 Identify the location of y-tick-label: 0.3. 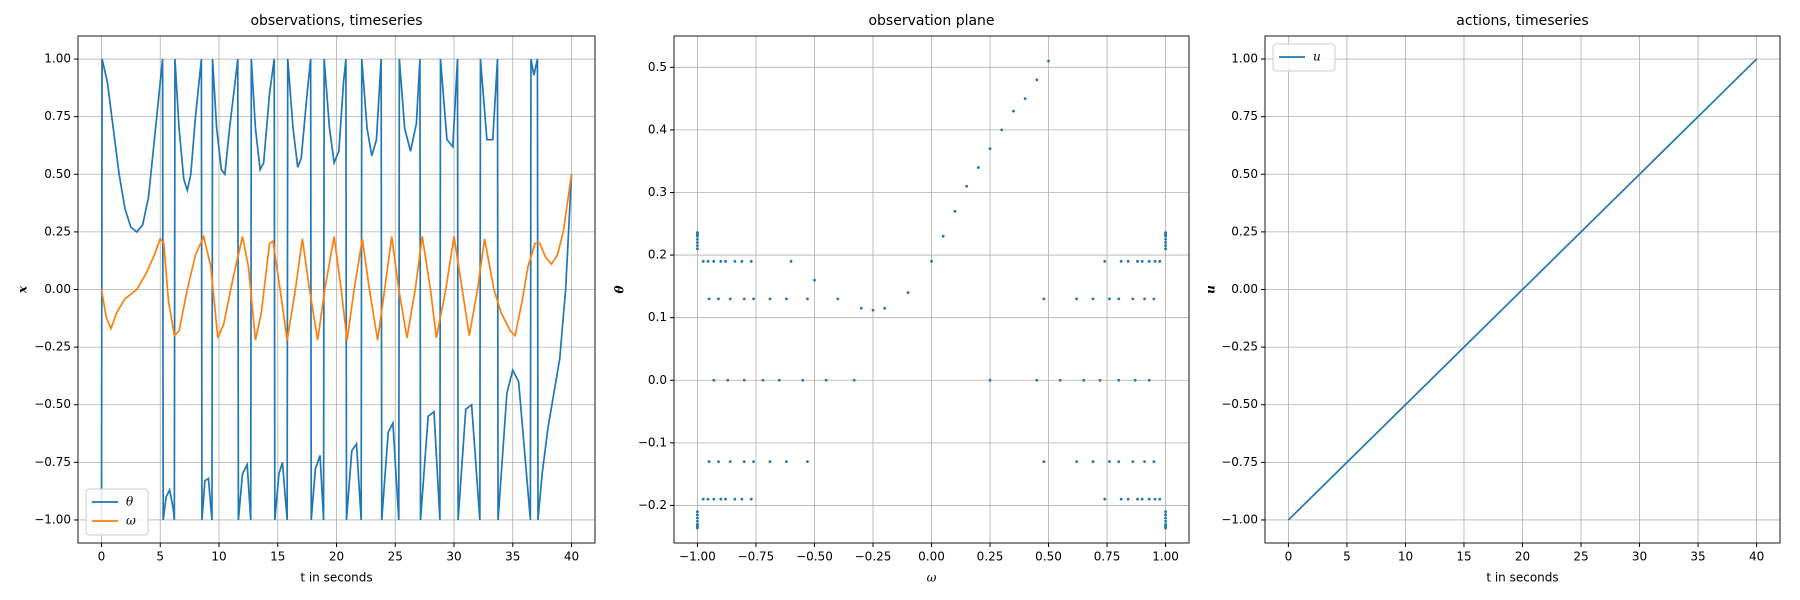
(657, 192).